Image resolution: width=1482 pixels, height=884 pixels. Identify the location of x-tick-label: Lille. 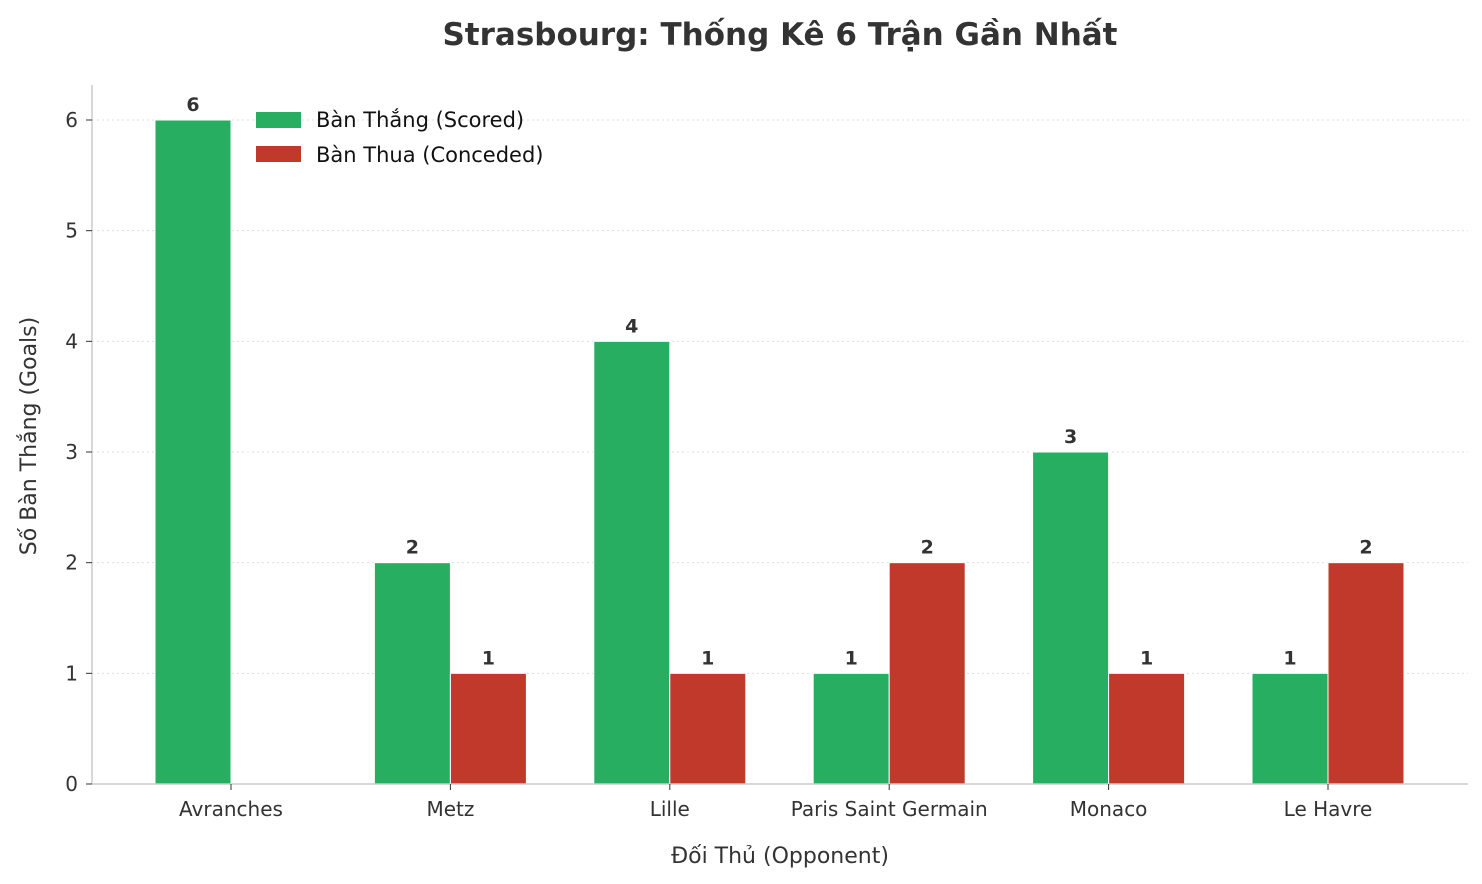
(670, 809).